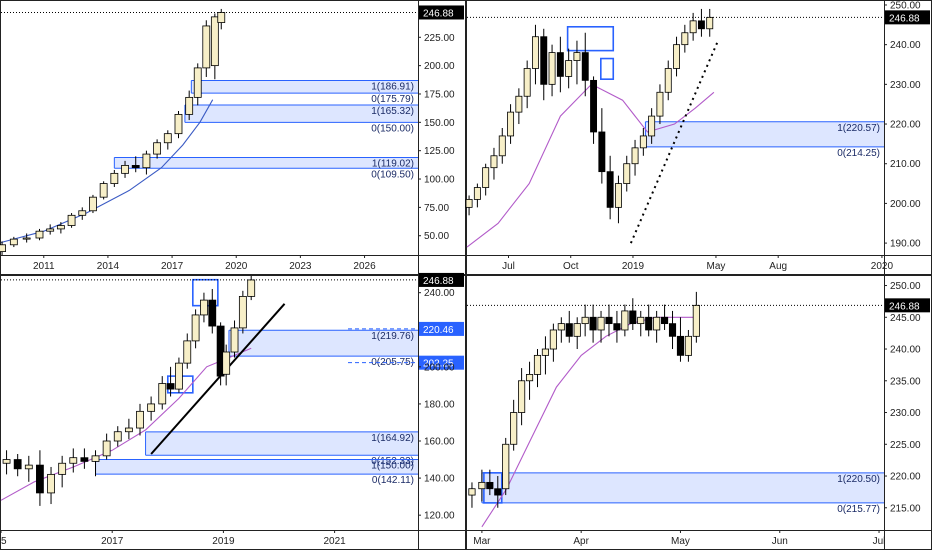 The height and width of the screenshot is (550, 932). Describe the element at coordinates (778, 266) in the screenshot. I see `x-tick-label: Aug` at that location.